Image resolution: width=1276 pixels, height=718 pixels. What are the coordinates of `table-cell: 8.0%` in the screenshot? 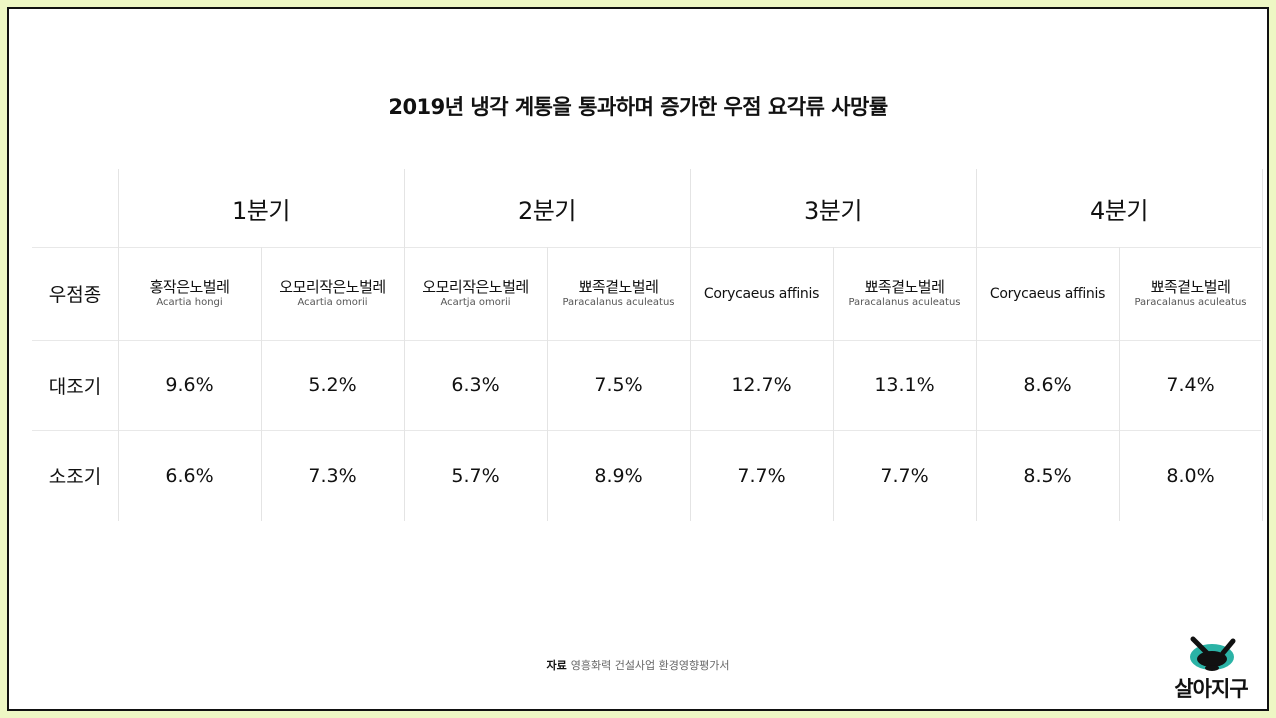 It's located at (1190, 475).